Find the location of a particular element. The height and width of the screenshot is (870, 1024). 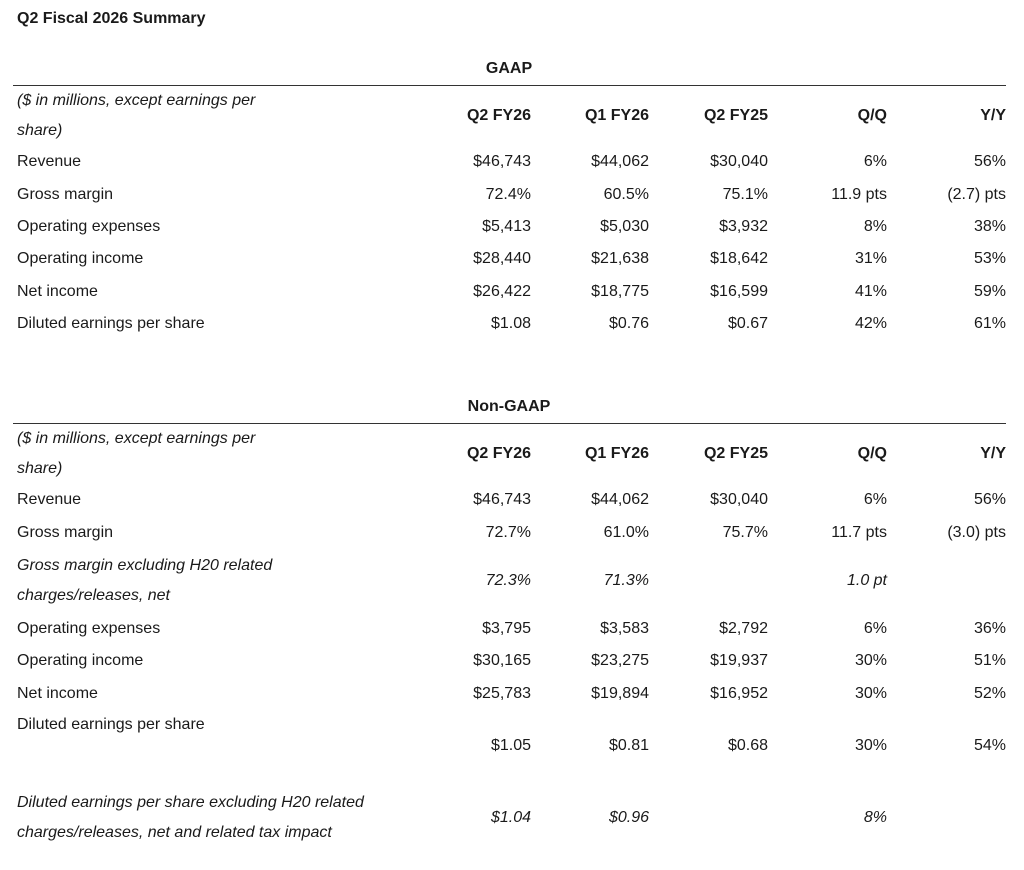

cell-value: 42% is located at coordinates (870, 324).